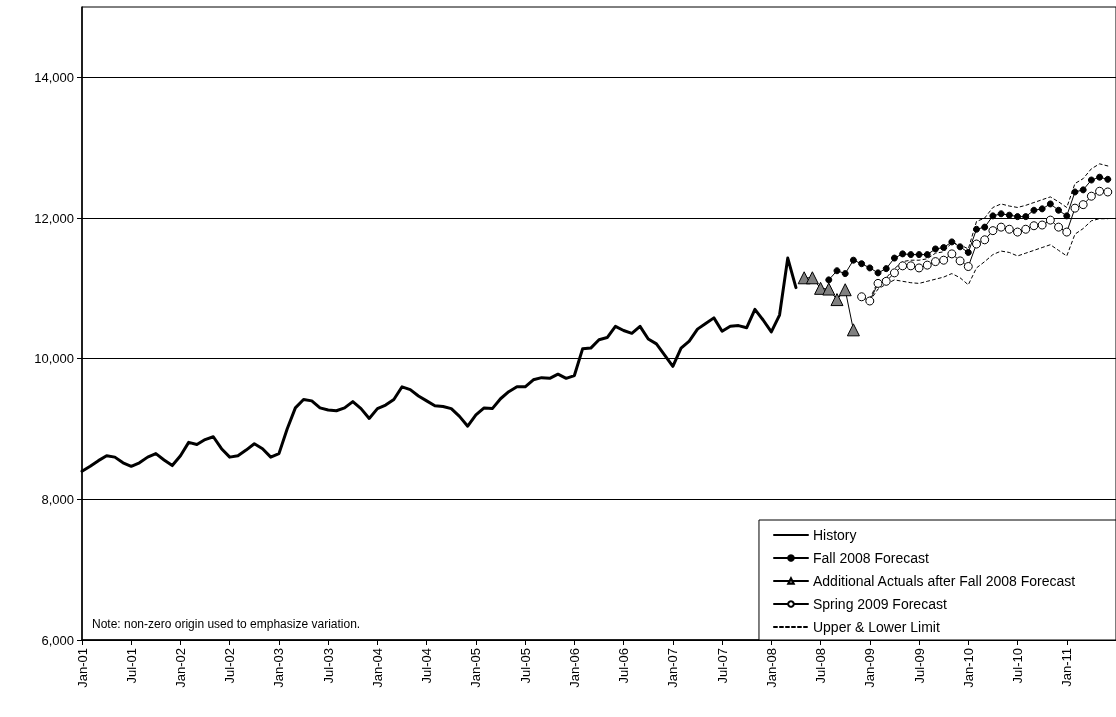 This screenshot has height=717, width=1116. What do you see at coordinates (230, 666) in the screenshot?
I see `x-tick-label: Jul-02` at bounding box center [230, 666].